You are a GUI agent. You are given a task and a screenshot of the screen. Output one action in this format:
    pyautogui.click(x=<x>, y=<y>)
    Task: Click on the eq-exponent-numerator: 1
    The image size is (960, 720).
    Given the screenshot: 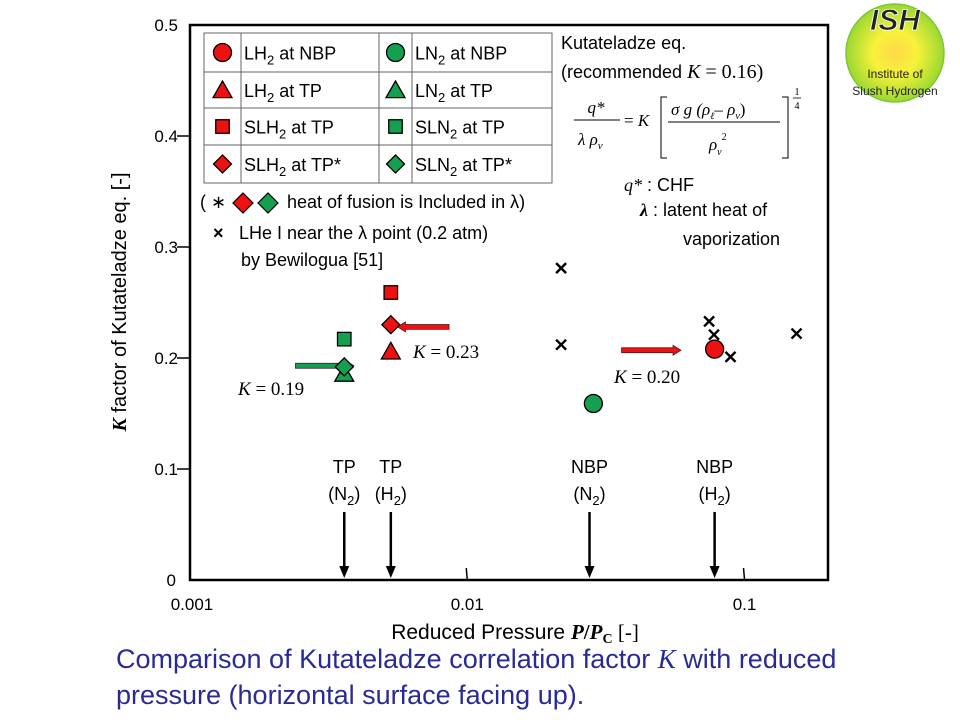 What is the action you would take?
    pyautogui.click(x=797, y=92)
    